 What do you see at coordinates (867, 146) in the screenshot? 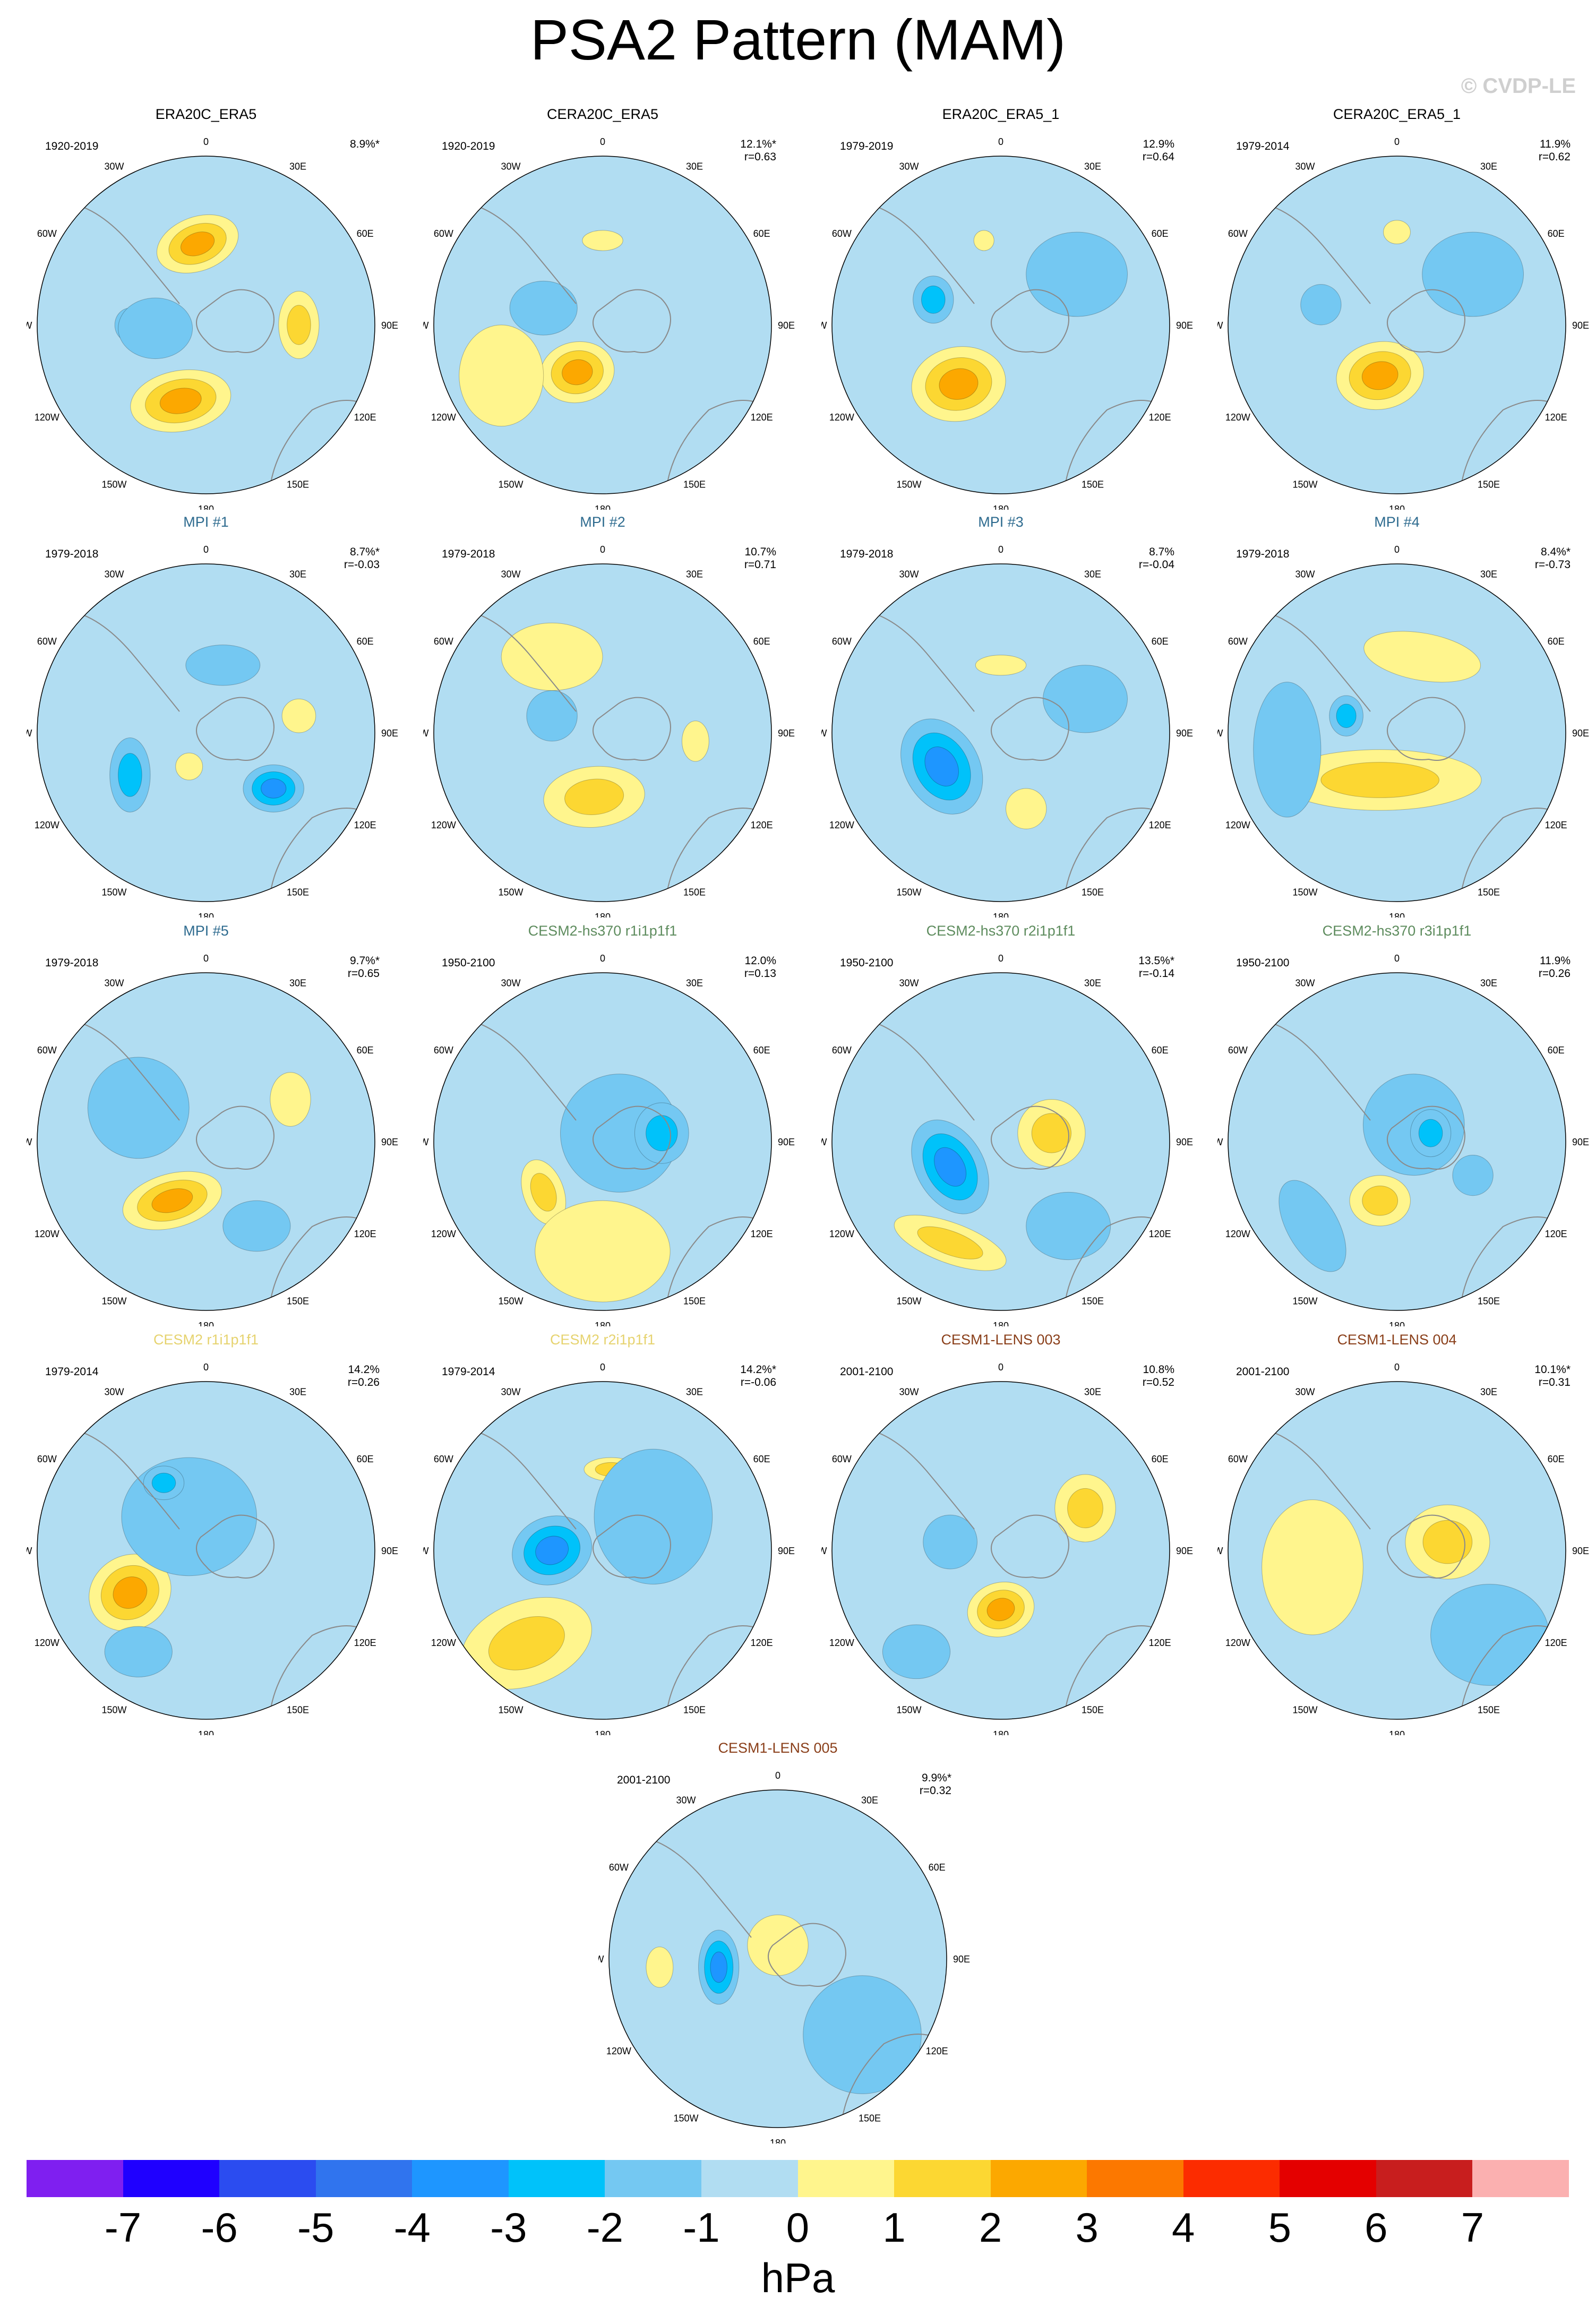
I see `panel-years: 1979-2019` at bounding box center [867, 146].